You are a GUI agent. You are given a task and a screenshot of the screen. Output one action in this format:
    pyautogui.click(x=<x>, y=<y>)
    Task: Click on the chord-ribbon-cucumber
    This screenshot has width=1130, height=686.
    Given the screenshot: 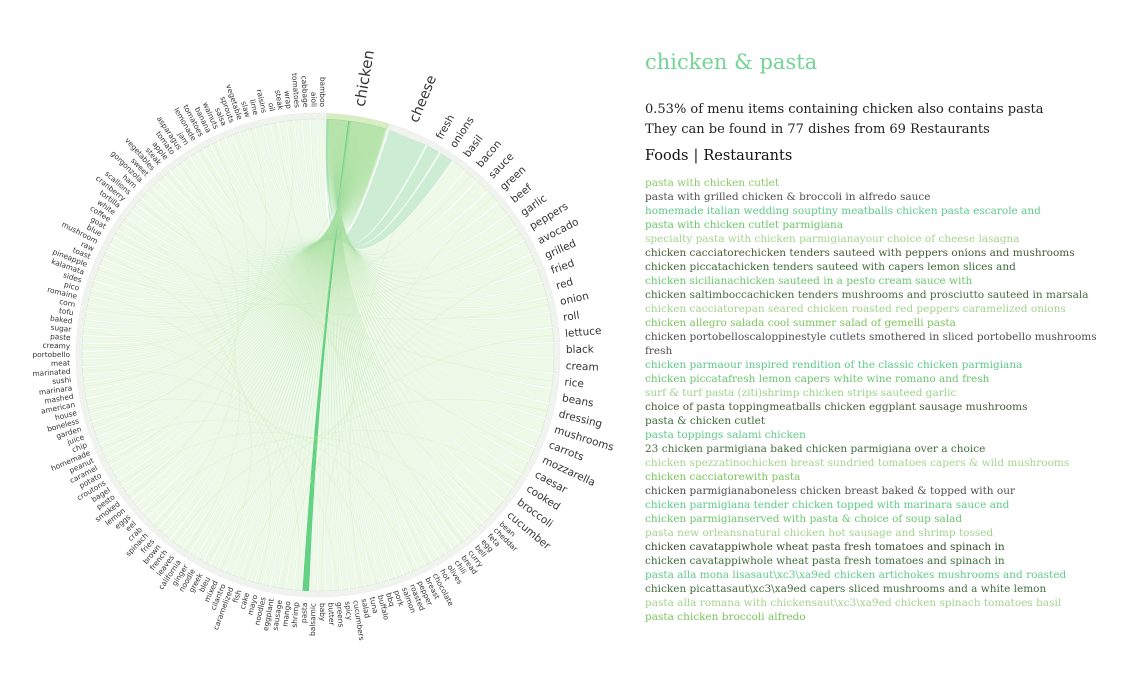 What is the action you would take?
    pyautogui.click(x=419, y=315)
    